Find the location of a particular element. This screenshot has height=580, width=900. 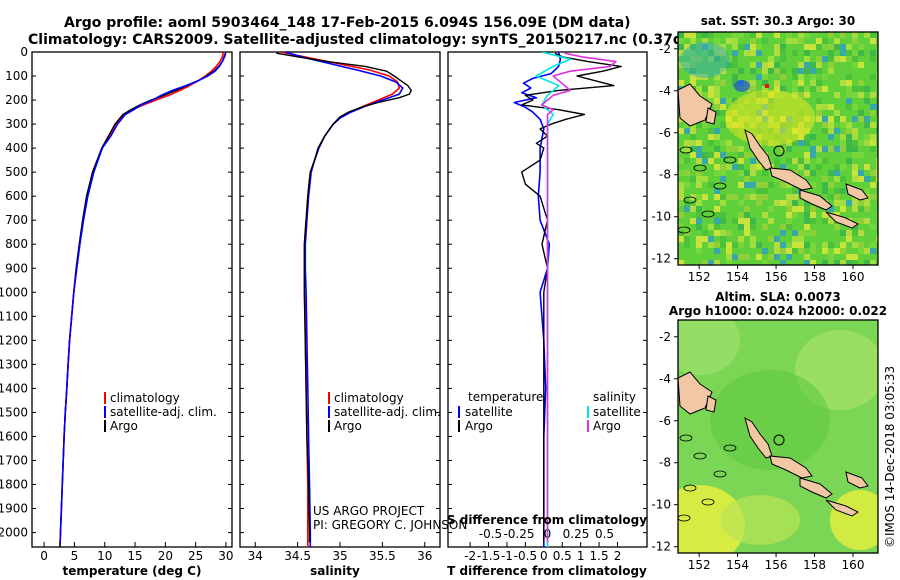

x-tick-label: -2 is located at coordinates (470, 556).